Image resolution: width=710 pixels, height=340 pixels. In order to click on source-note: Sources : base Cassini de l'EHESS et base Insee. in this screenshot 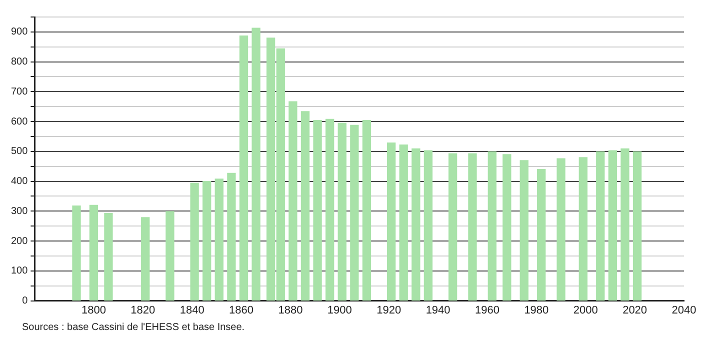, I will do `click(134, 327)`.